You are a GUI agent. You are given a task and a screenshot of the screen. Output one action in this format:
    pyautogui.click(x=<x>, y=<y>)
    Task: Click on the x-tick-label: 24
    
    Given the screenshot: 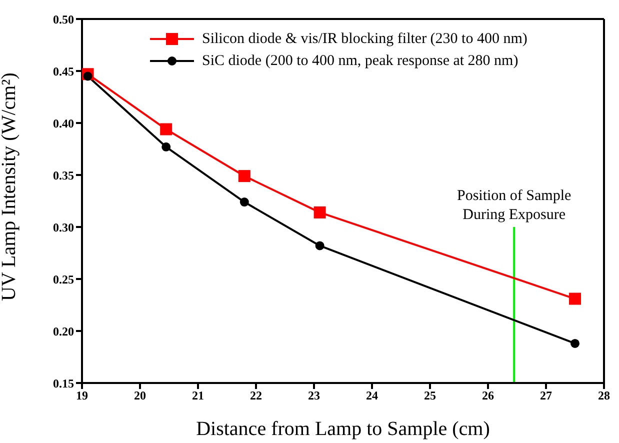 What is the action you would take?
    pyautogui.click(x=372, y=395)
    